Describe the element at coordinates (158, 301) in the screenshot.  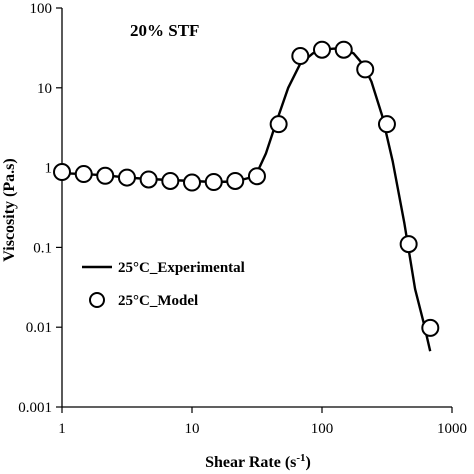
I see `legend-label-model: 25°C_Model` at that location.